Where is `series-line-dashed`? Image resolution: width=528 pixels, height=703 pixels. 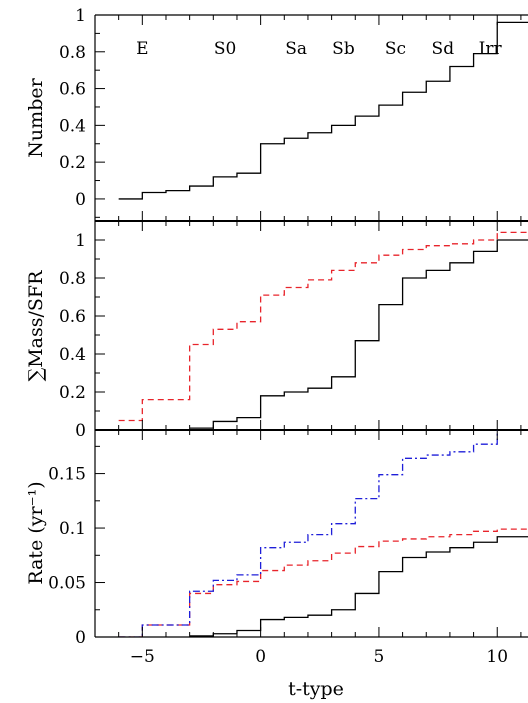
series-line-dashed is located at coordinates (323, 582).